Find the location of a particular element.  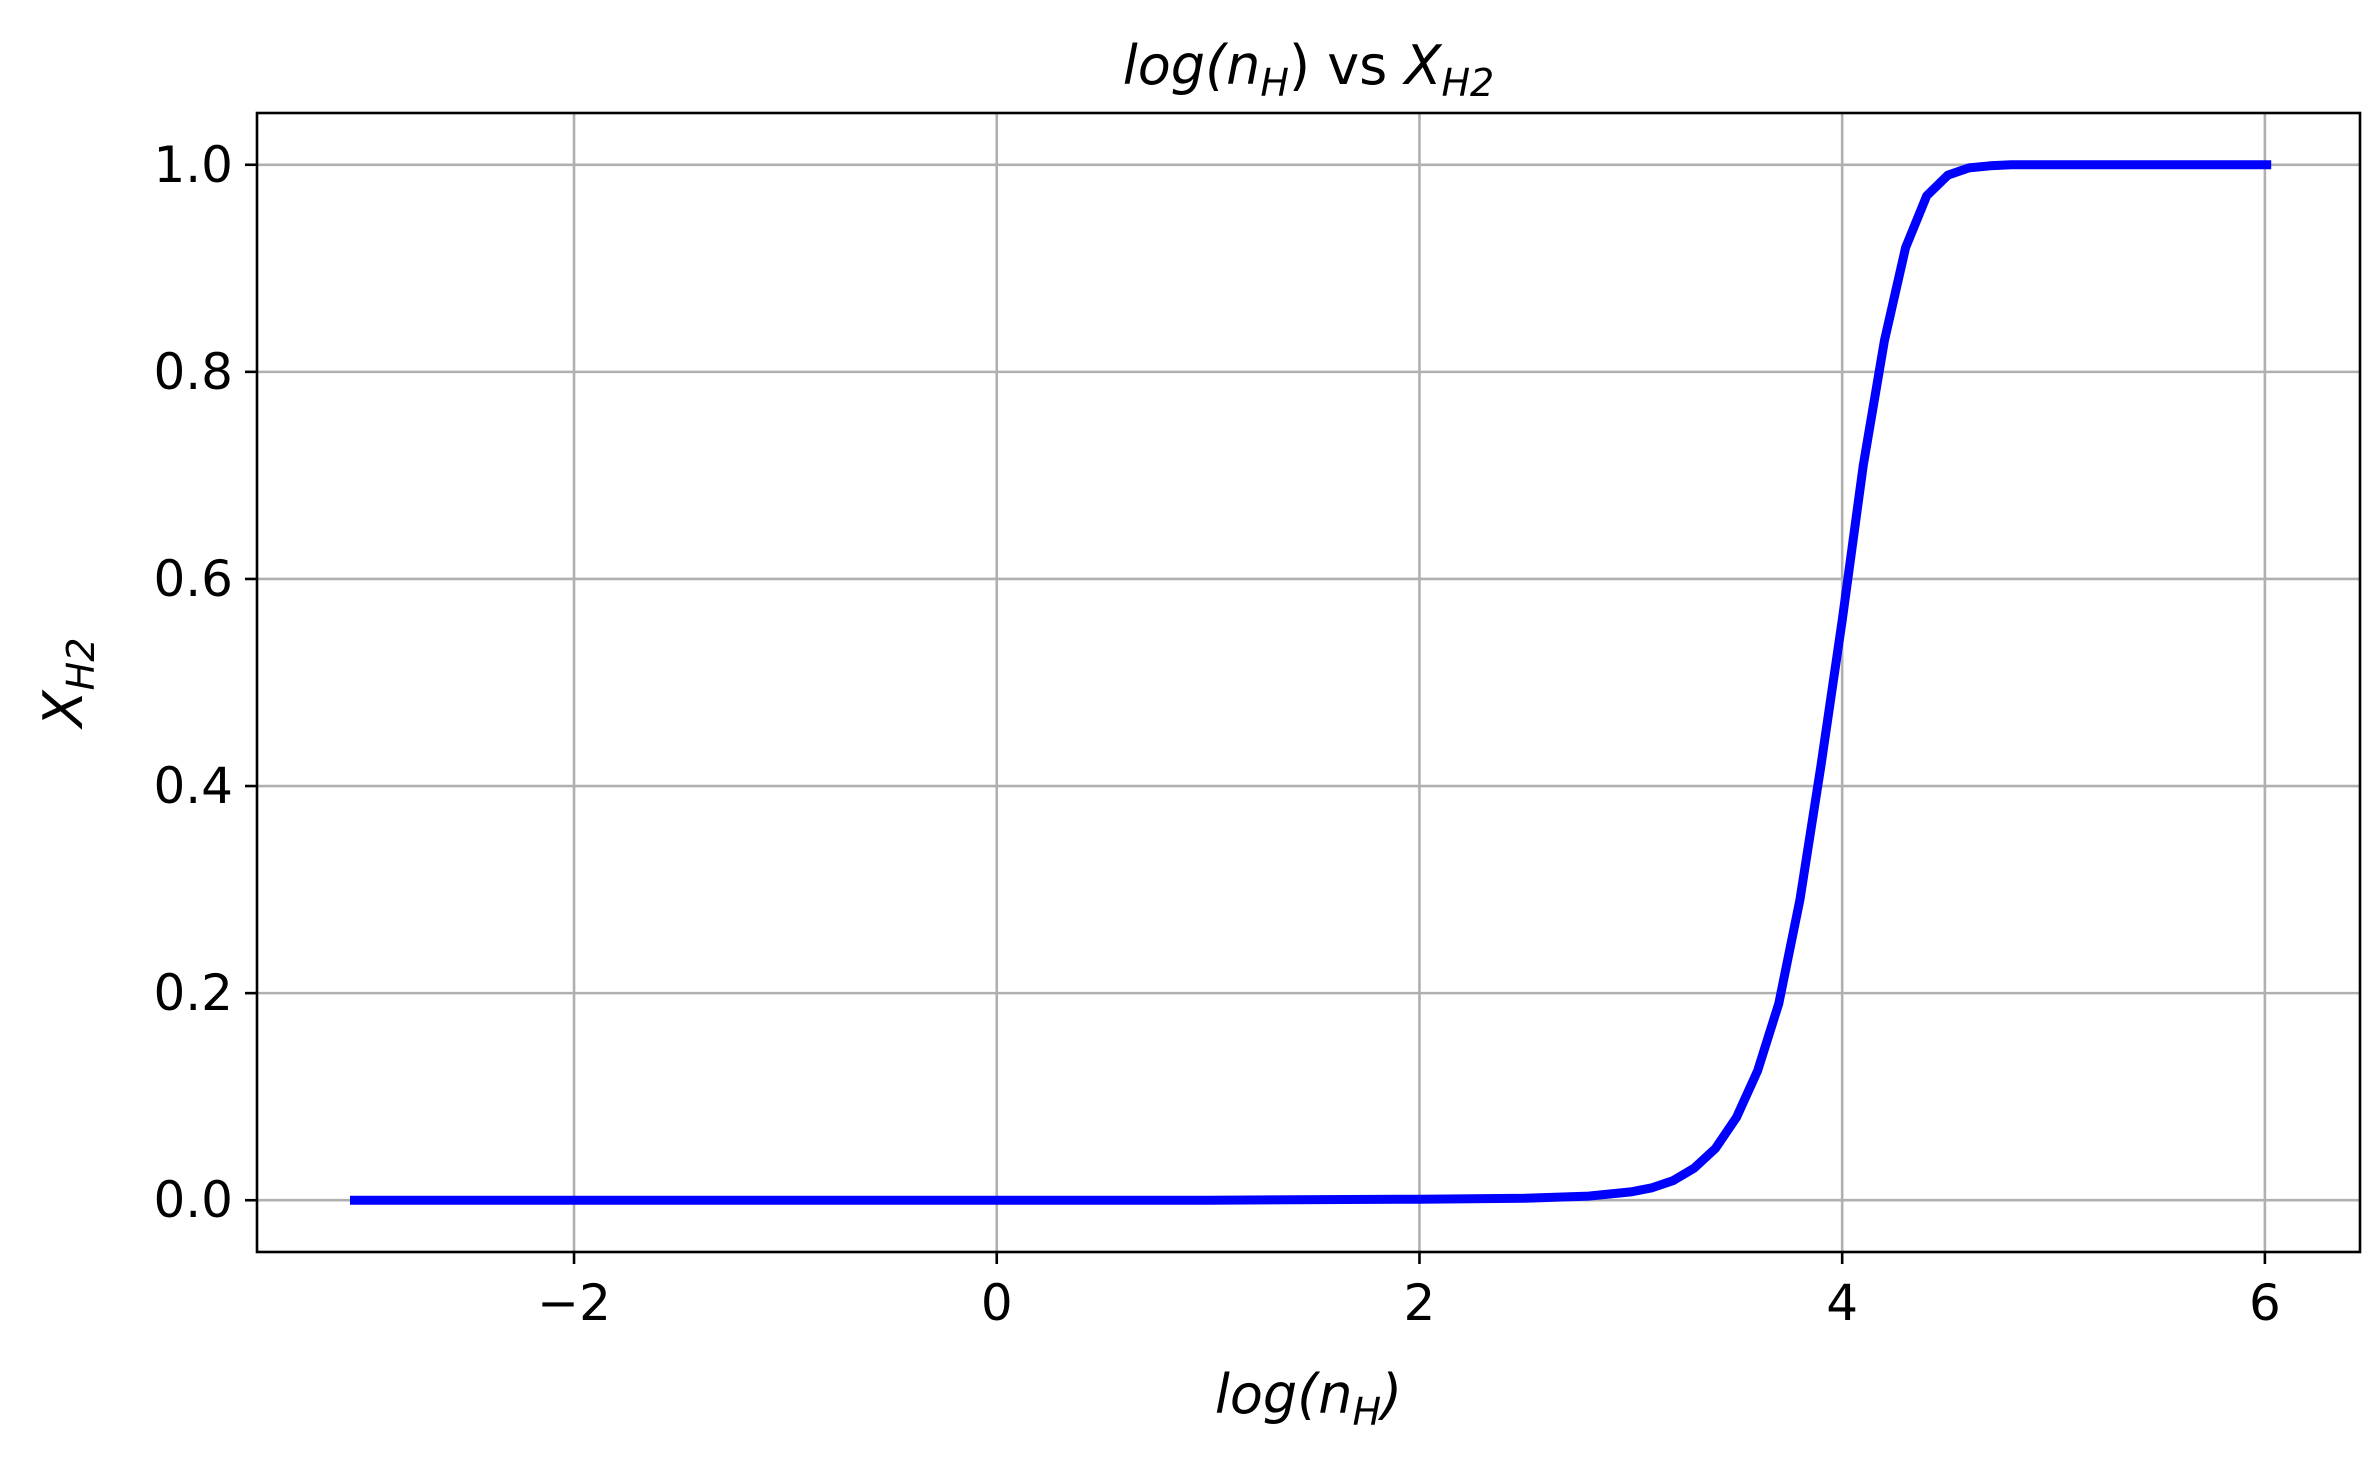

y-tick-label: 0.0 is located at coordinates (193, 1200).